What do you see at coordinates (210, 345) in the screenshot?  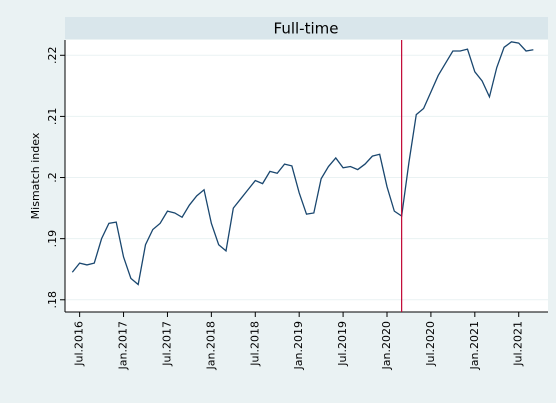 I see `x-tick-label: Jan.2018` at bounding box center [210, 345].